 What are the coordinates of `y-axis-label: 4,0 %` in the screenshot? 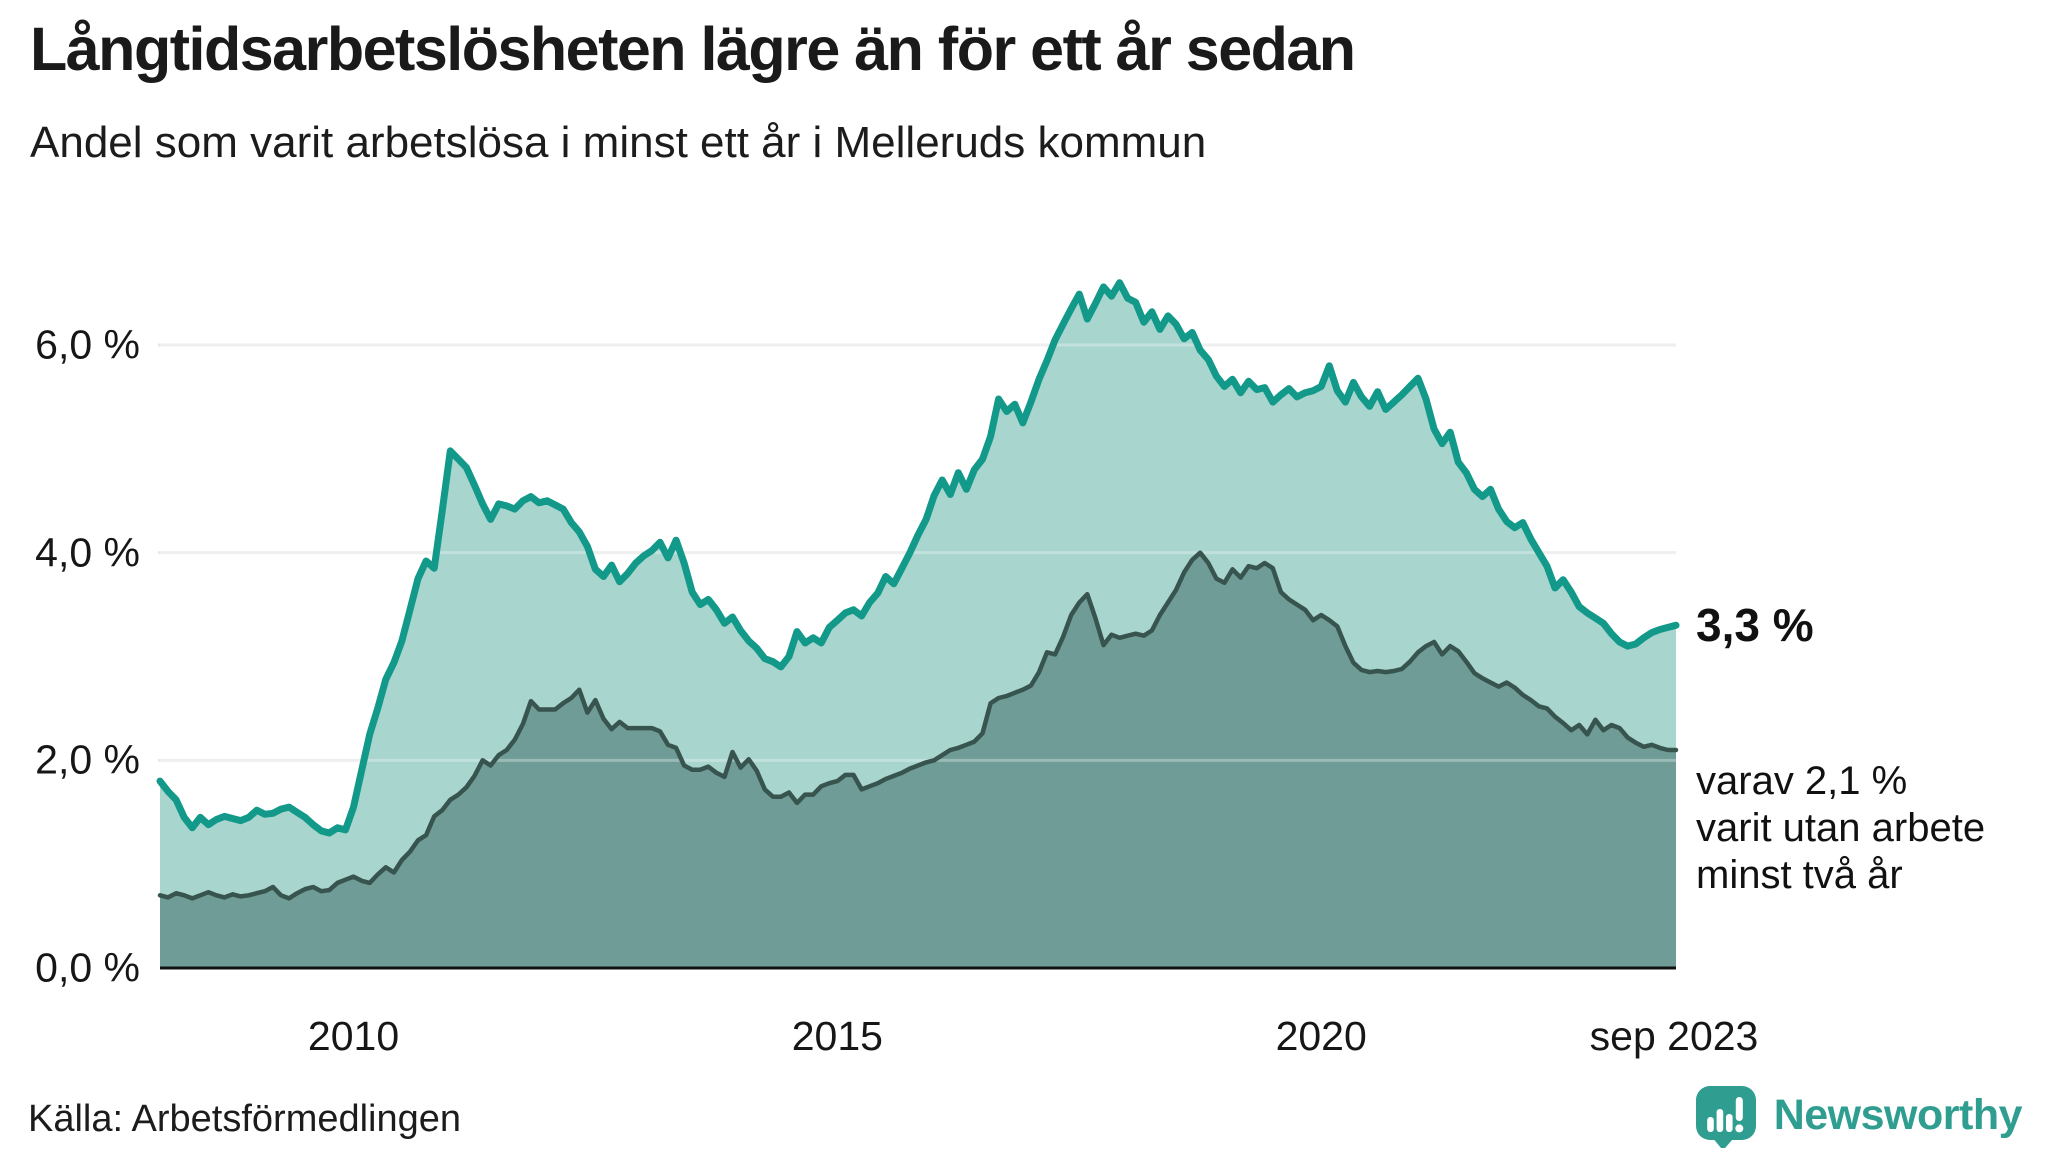 It's located at (87, 552).